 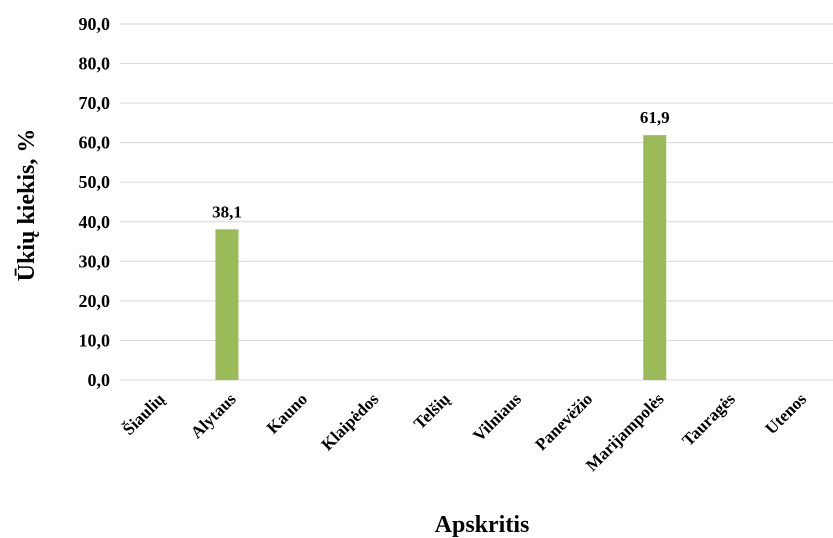 I want to click on x-tick-label: Utenos, so click(x=785, y=413).